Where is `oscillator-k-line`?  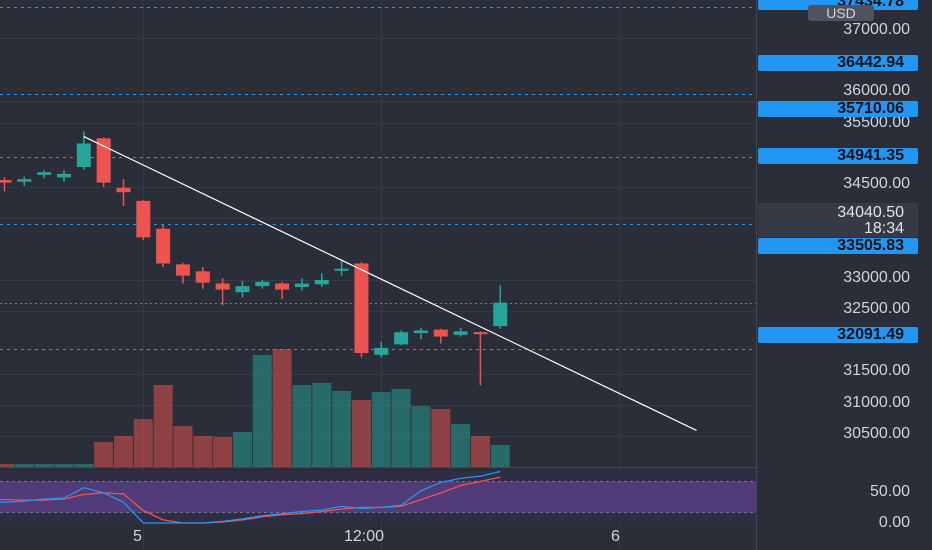 oscillator-k-line is located at coordinates (250, 497).